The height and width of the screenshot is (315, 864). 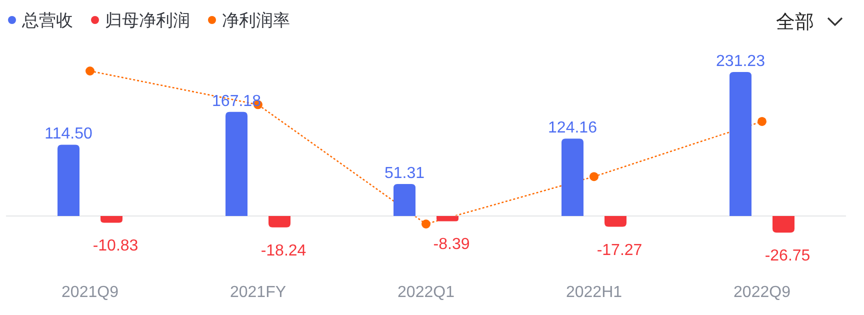 What do you see at coordinates (573, 128) in the screenshot?
I see `data-label: 124.16` at bounding box center [573, 128].